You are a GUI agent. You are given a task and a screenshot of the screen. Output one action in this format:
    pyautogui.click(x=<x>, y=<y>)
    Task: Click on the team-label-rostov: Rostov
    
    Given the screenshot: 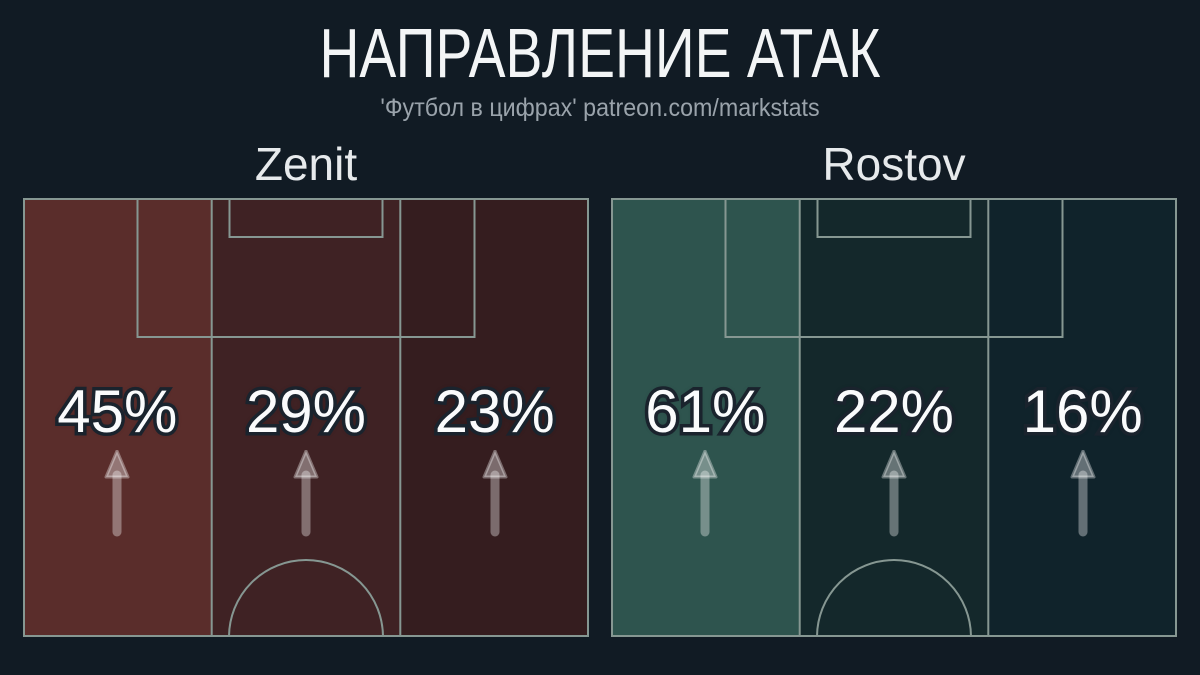 What is the action you would take?
    pyautogui.click(x=894, y=164)
    